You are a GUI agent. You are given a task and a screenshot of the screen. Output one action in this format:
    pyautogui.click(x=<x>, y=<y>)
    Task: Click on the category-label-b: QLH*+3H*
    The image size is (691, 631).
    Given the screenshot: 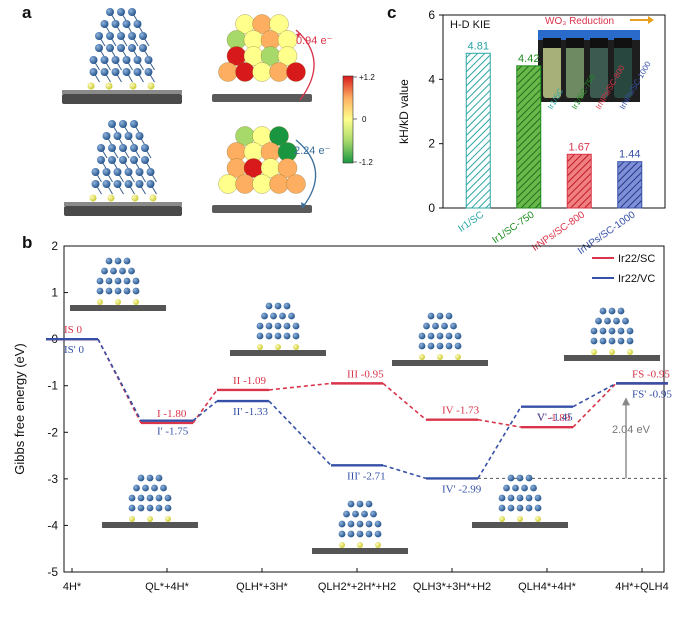 What is the action you would take?
    pyautogui.click(x=262, y=587)
    